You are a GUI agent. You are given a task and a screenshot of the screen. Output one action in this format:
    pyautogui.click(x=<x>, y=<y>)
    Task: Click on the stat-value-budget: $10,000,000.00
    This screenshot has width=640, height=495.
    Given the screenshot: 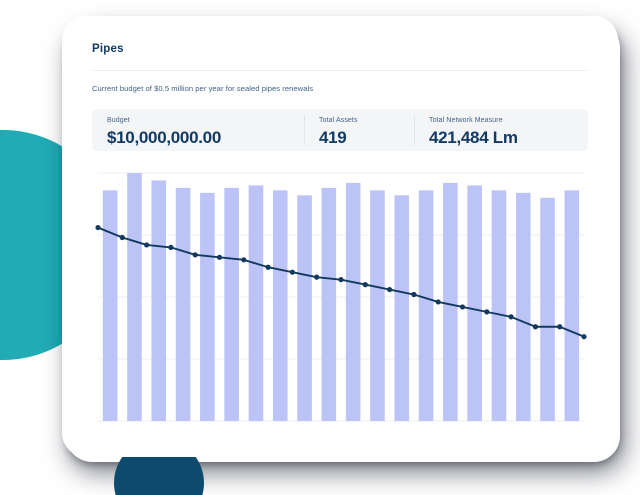 What is the action you would take?
    pyautogui.click(x=164, y=137)
    